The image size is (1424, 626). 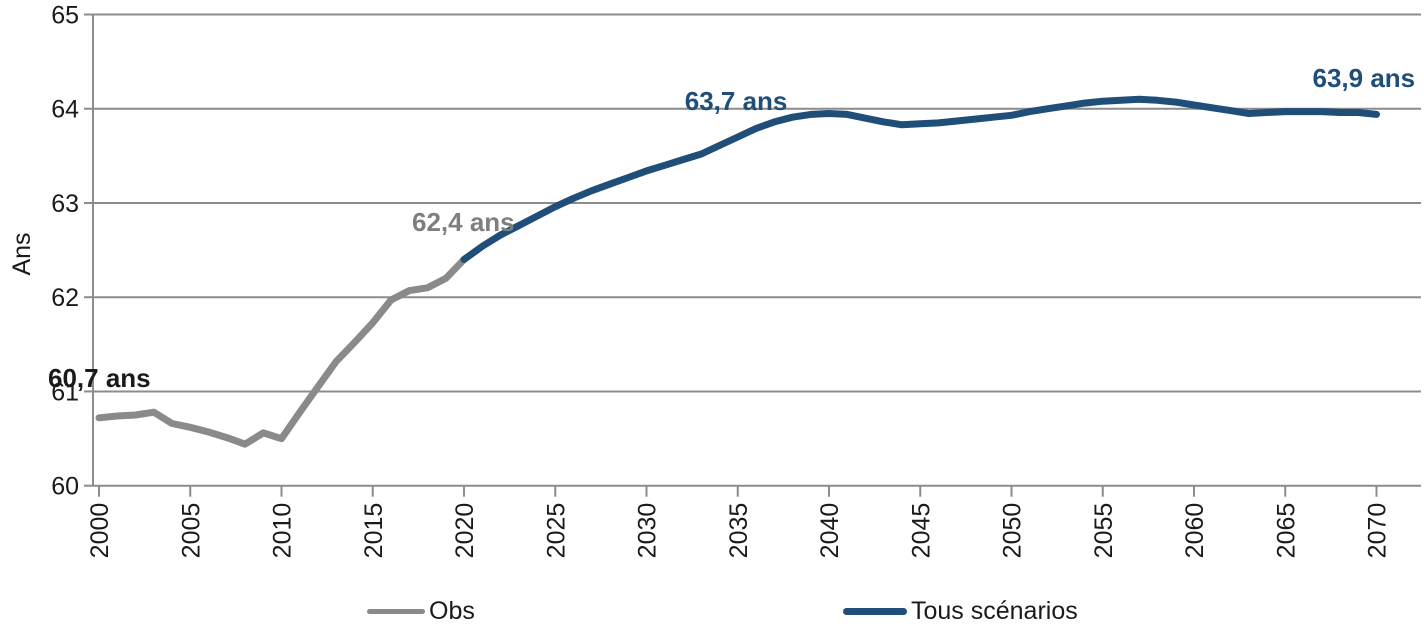 What do you see at coordinates (65, 204) in the screenshot?
I see `y-tick-label: 63` at bounding box center [65, 204].